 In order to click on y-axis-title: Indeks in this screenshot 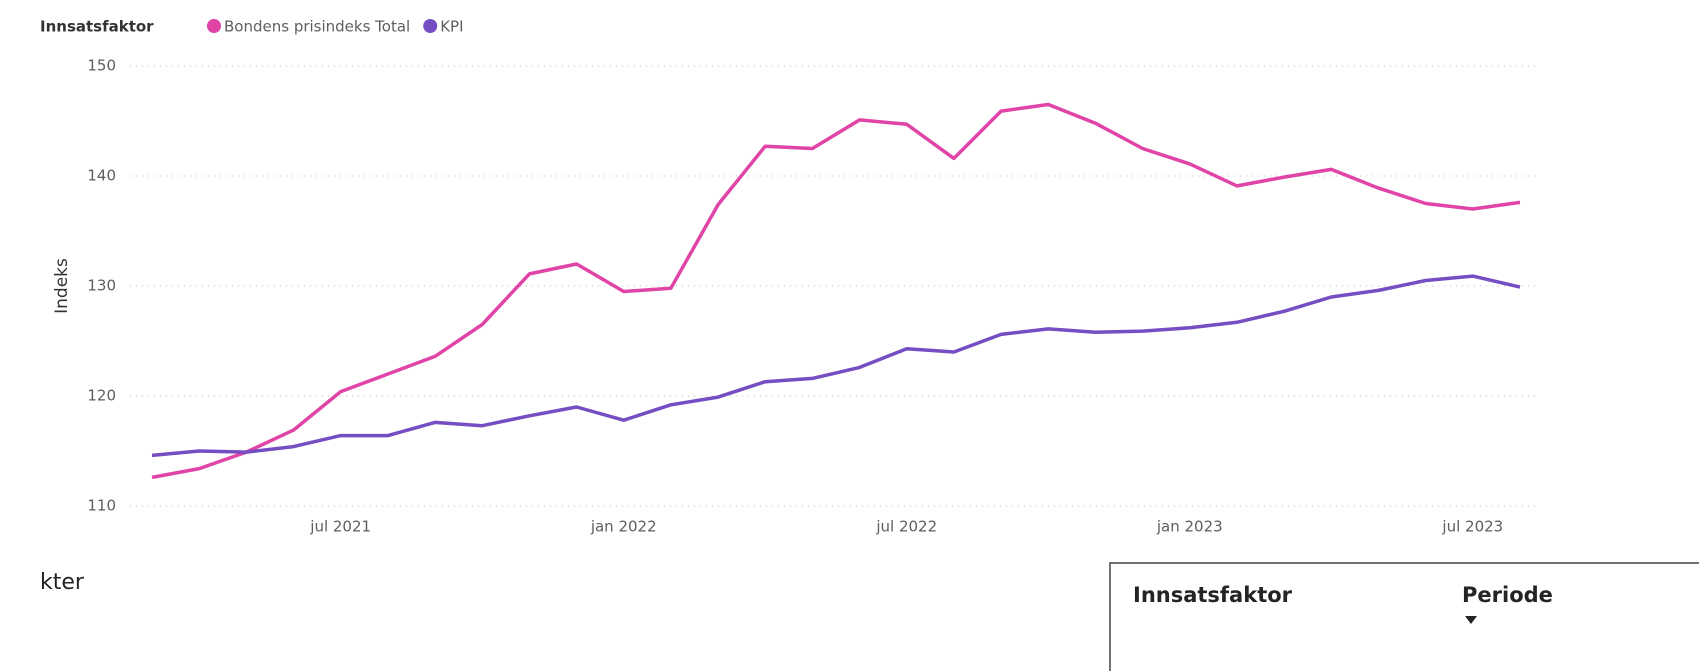, I will do `click(62, 286)`.